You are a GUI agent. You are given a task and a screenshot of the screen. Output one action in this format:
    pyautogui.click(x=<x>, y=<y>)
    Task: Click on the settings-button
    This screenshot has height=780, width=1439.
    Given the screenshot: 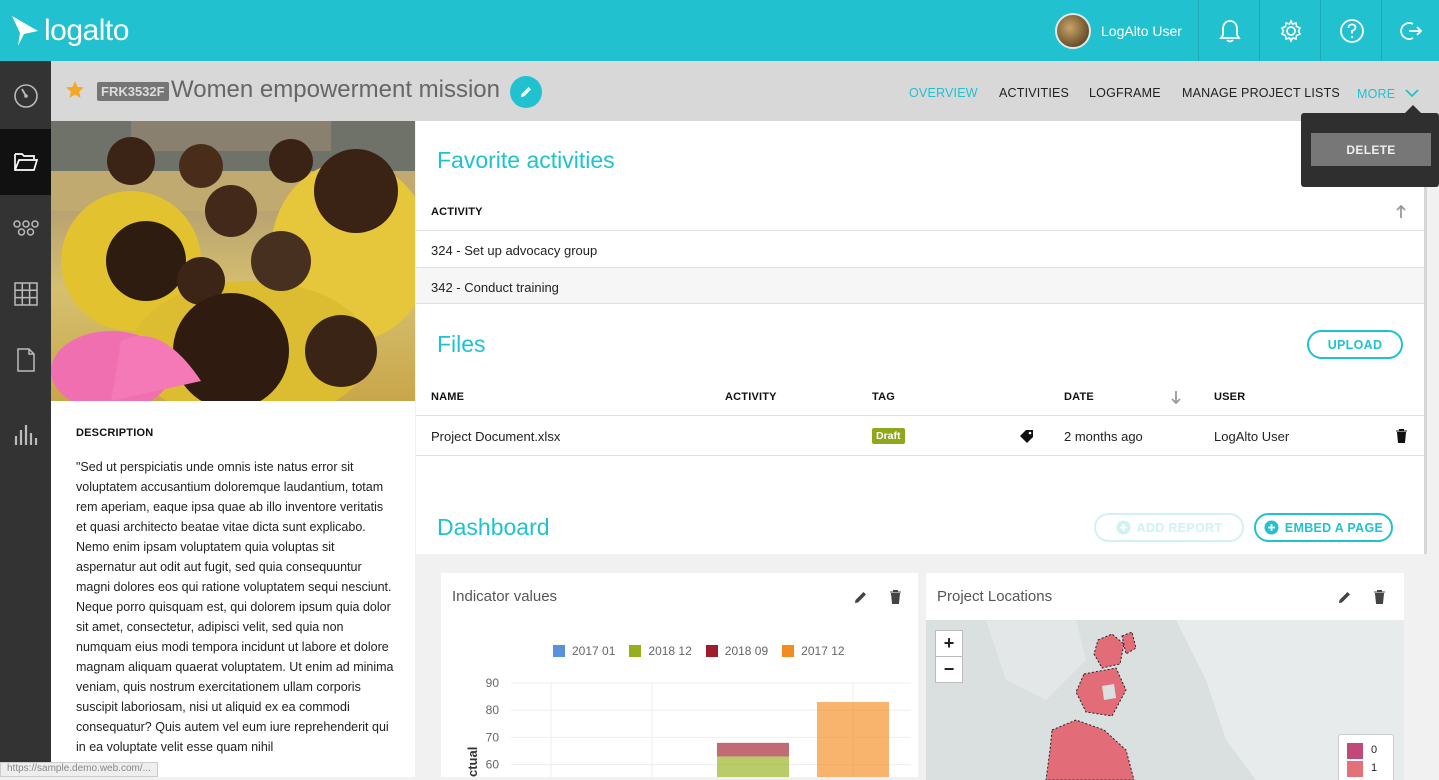 What is the action you would take?
    pyautogui.click(x=1290, y=30)
    